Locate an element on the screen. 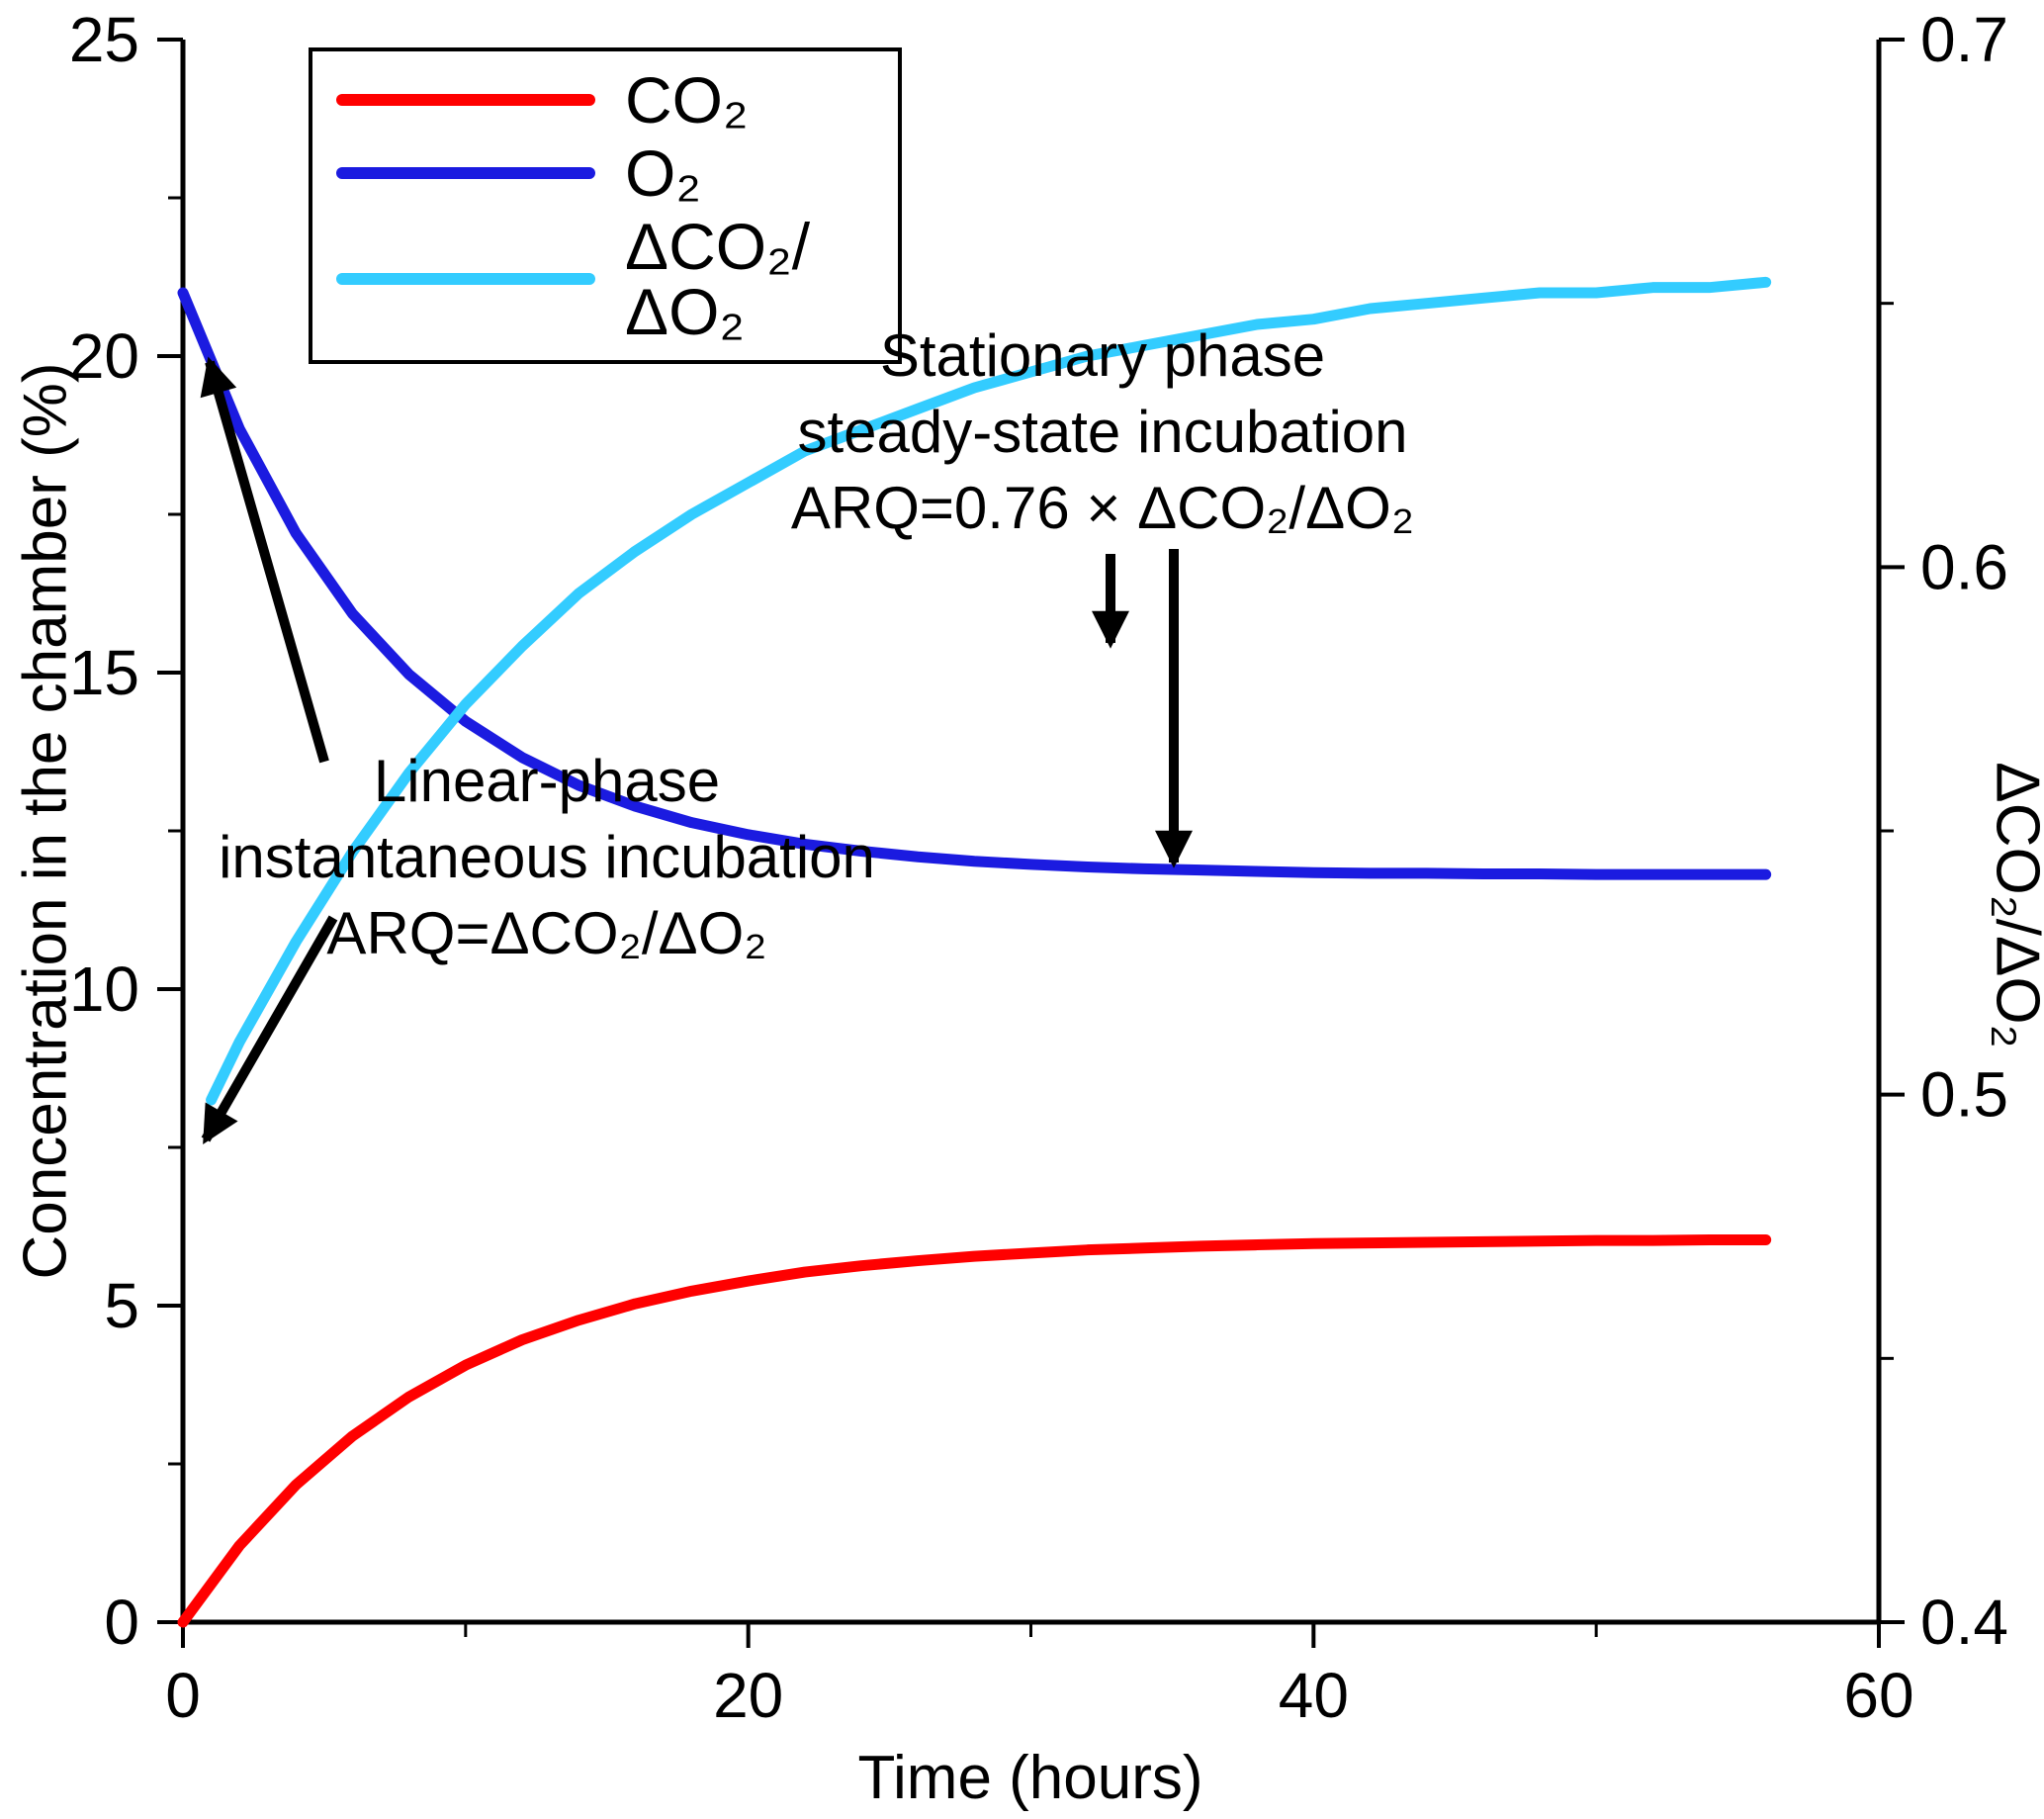 The width and height of the screenshot is (2044, 1819). y-left-tick-label: 20 is located at coordinates (104, 356).